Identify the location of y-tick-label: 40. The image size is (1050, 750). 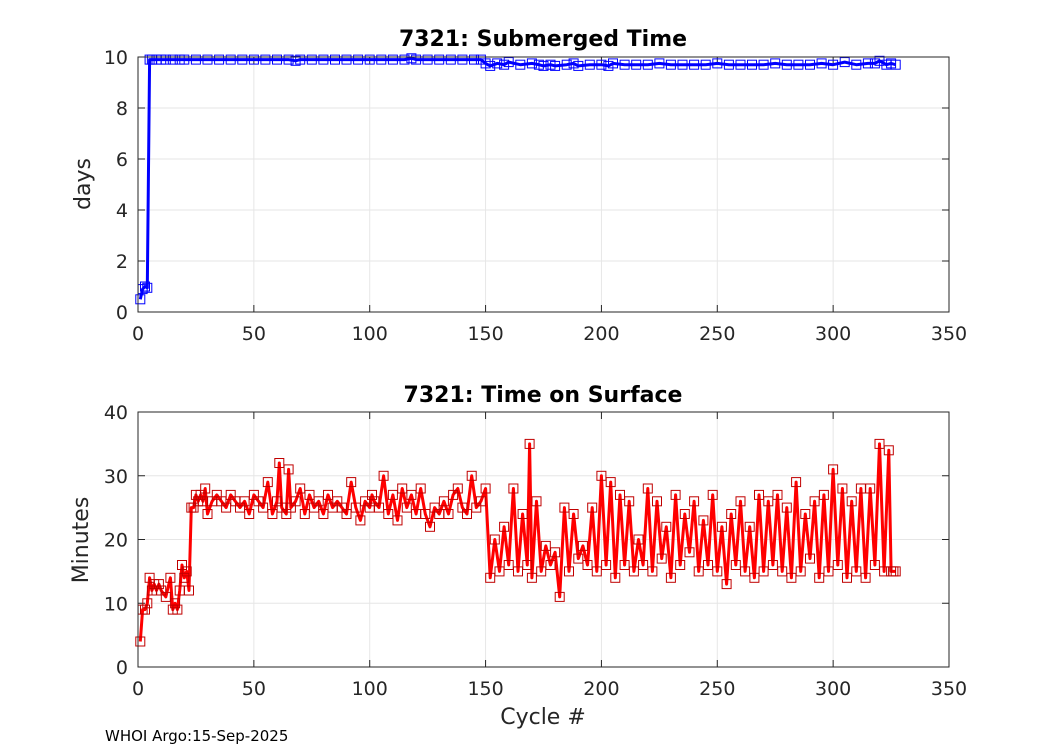
(116, 413).